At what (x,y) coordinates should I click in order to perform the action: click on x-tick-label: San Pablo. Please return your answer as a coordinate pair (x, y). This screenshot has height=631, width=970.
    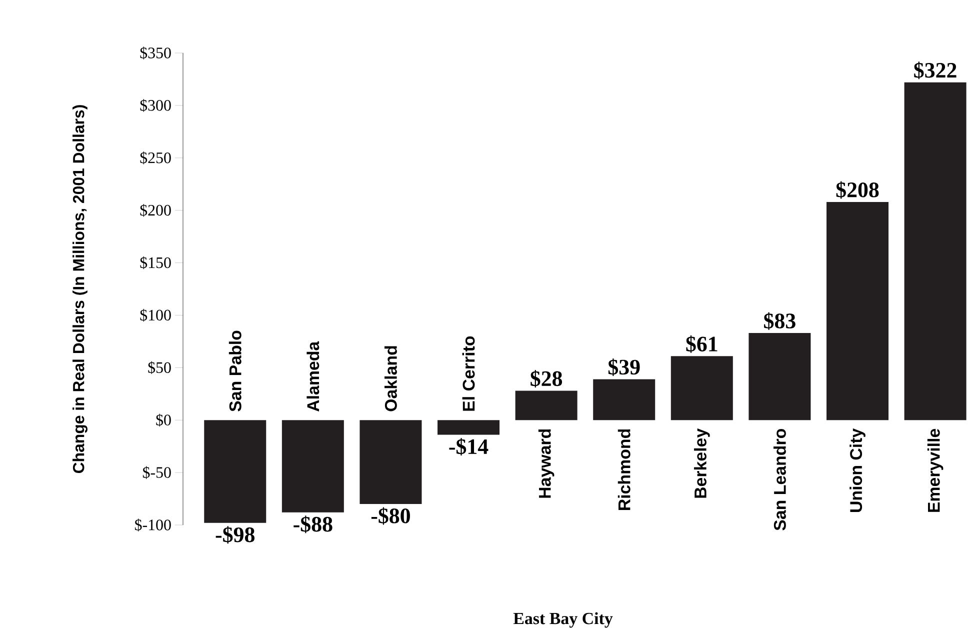
    Looking at the image, I should click on (235, 371).